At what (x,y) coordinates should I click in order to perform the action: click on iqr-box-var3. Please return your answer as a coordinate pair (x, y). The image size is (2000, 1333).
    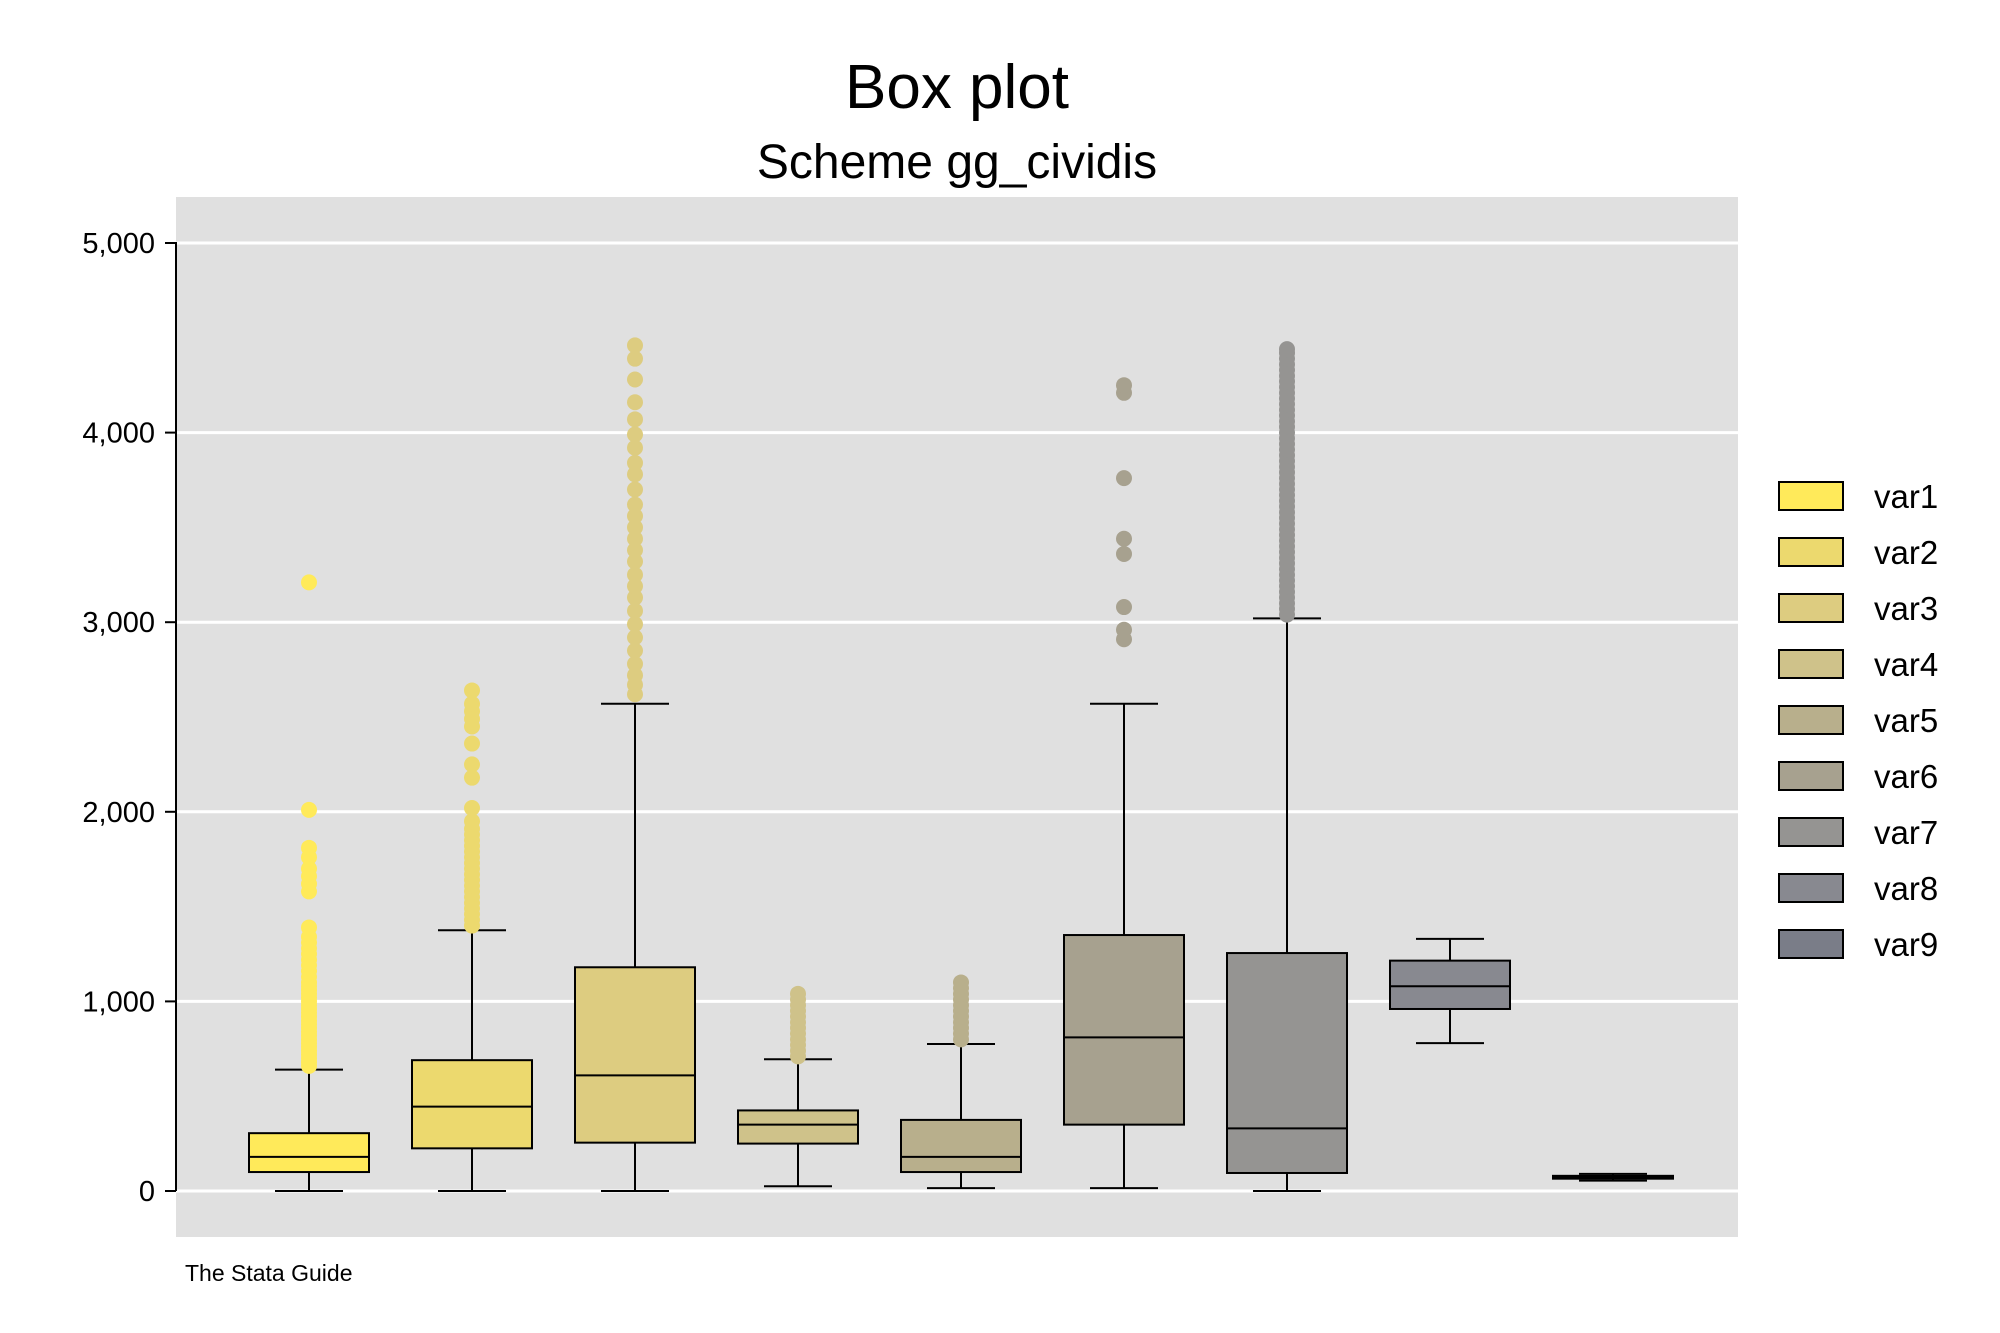
    Looking at the image, I should click on (635, 1055).